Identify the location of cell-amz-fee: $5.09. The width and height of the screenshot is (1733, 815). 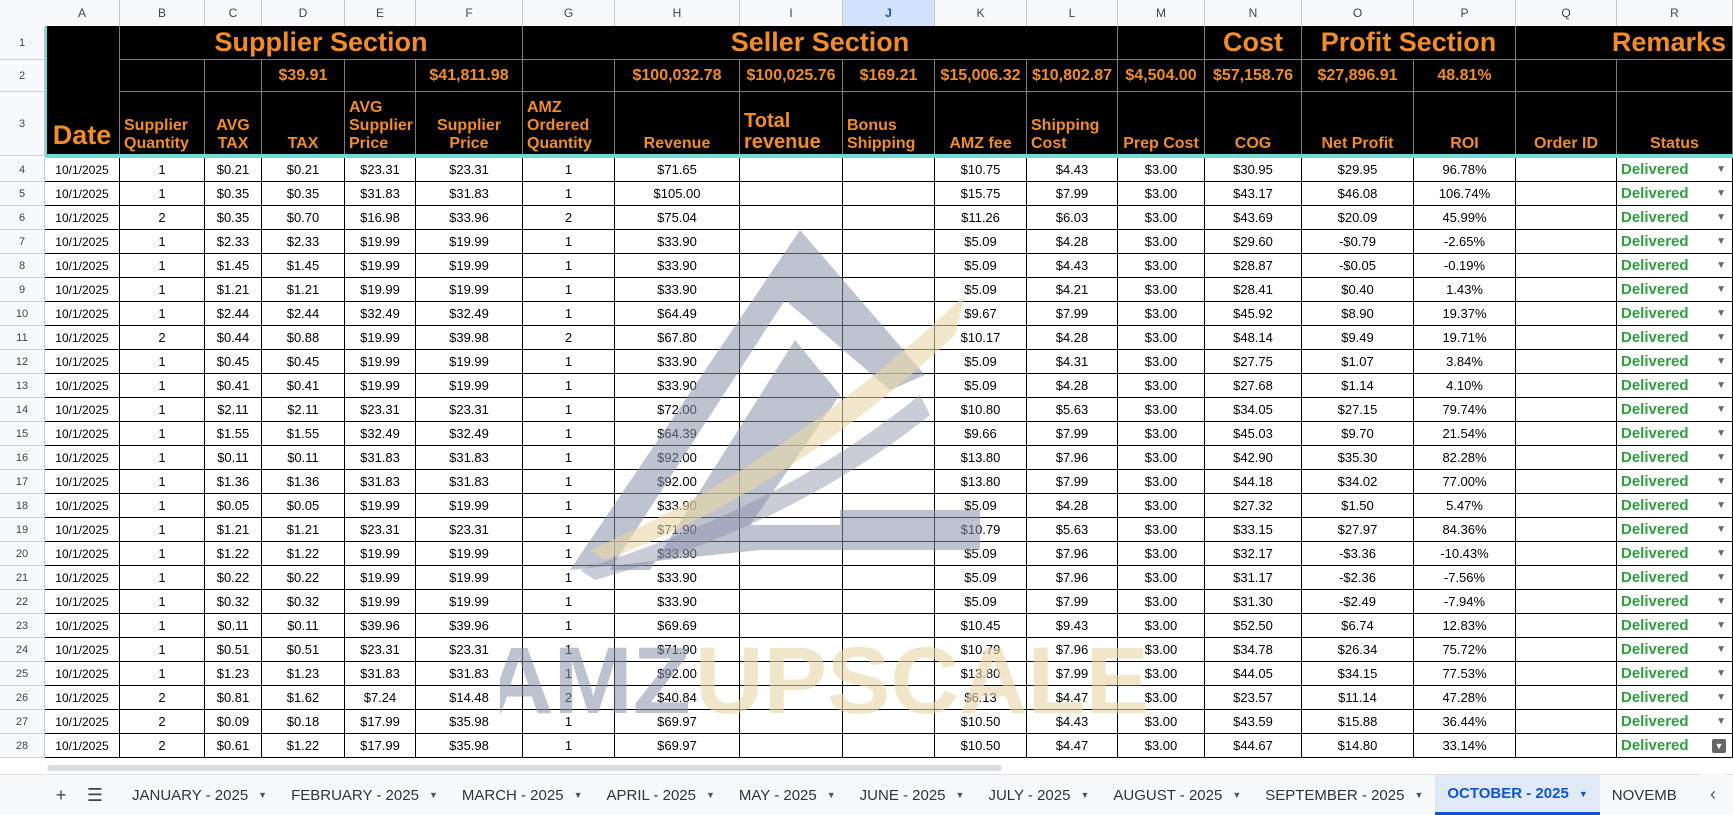
(981, 266).